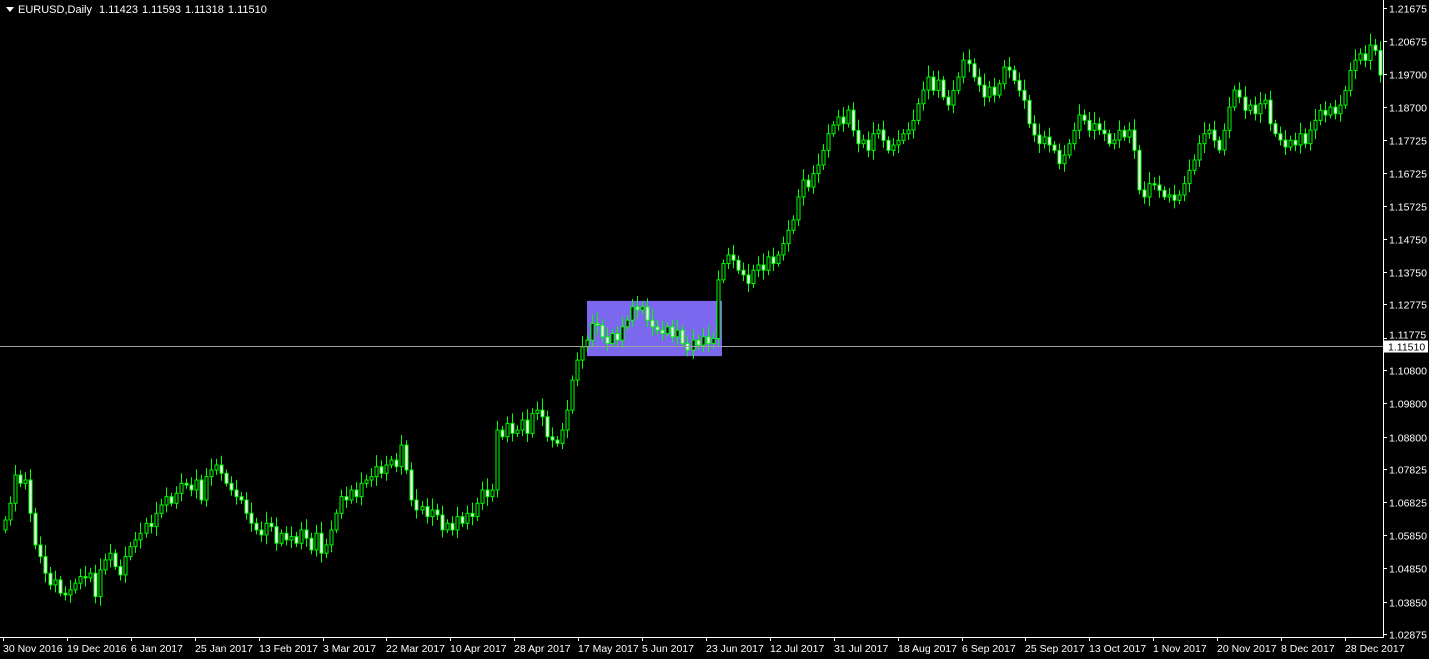 This screenshot has width=1429, height=659. Describe the element at coordinates (1408, 604) in the screenshot. I see `y-tick-label: 1.03850` at that location.